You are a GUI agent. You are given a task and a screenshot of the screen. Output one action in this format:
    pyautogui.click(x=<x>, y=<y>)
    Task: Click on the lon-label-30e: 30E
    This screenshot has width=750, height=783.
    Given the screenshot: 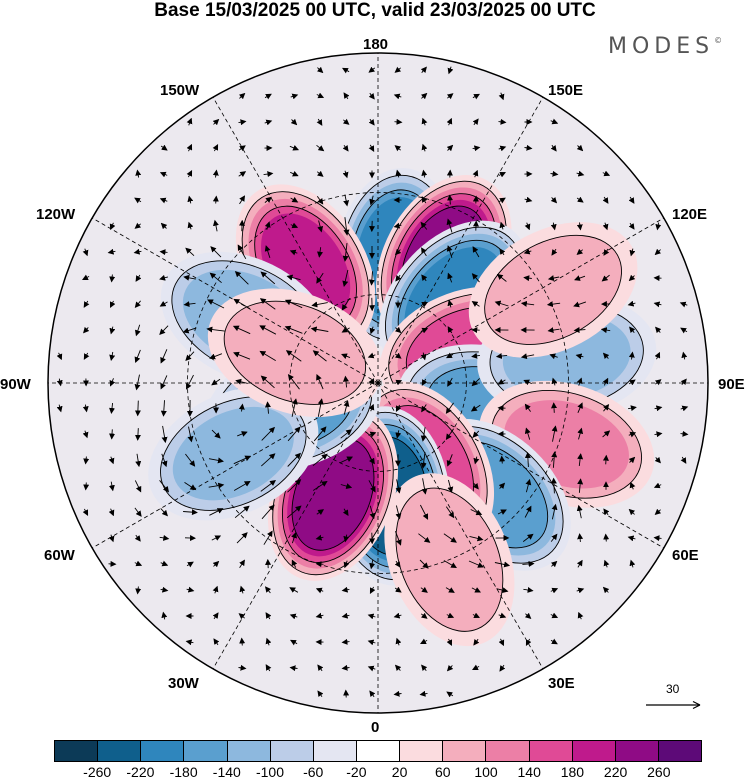 What is the action you would take?
    pyautogui.click(x=561, y=683)
    